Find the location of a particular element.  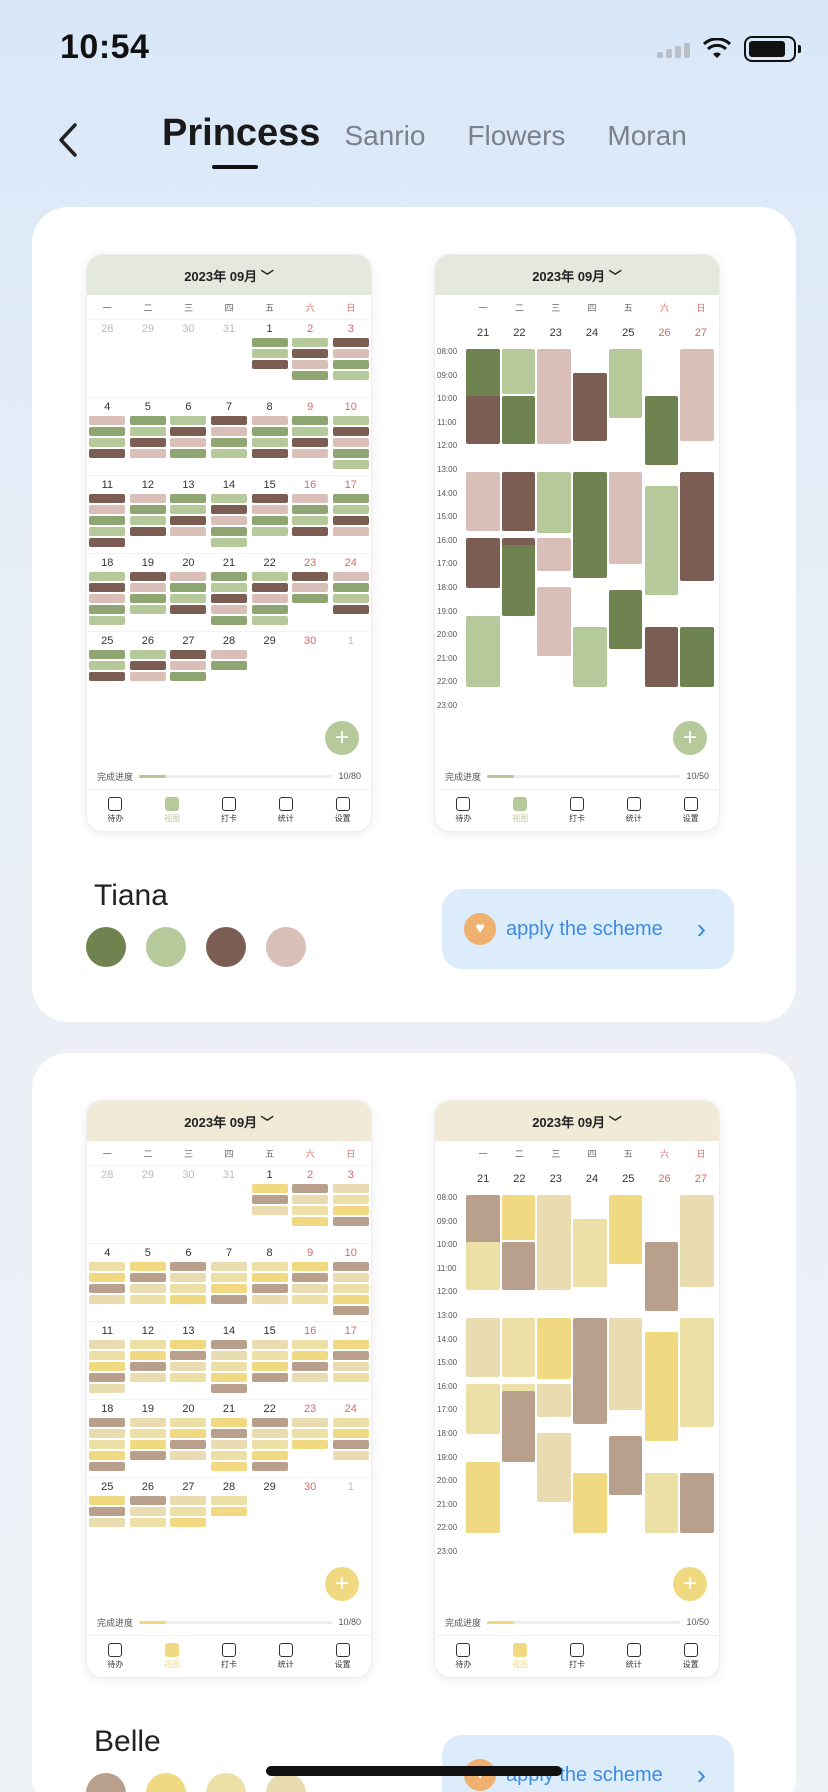

tab-moran: Moran is located at coordinates (647, 135).